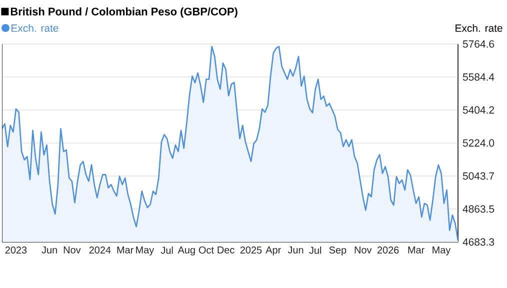 This screenshot has width=507, height=288. I want to click on y-tick-label: 5404.2, so click(478, 110).